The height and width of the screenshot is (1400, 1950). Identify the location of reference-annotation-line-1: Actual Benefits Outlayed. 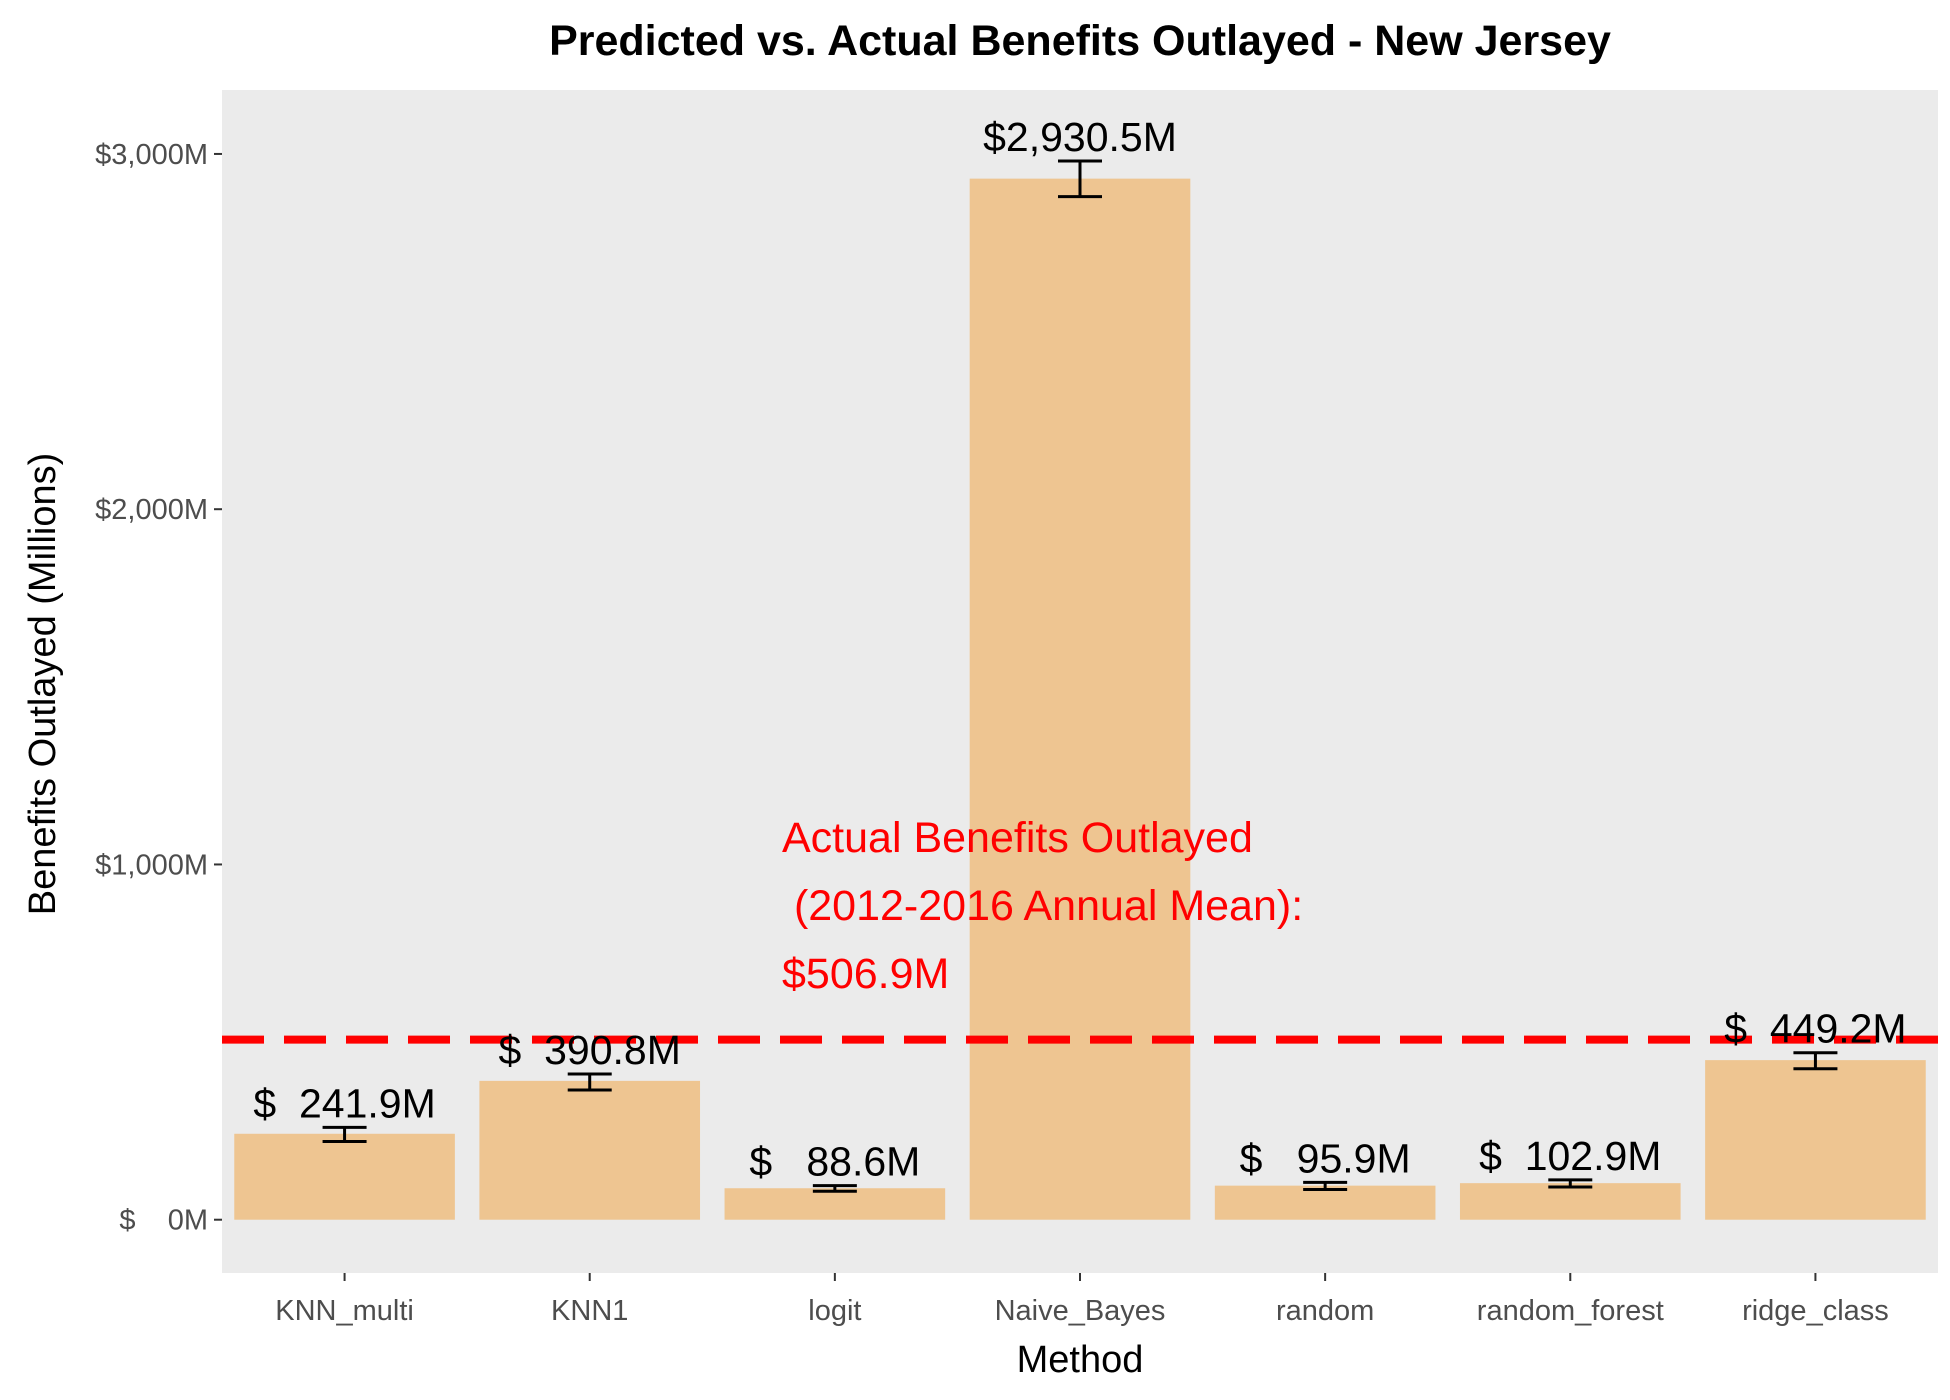
(1017, 838).